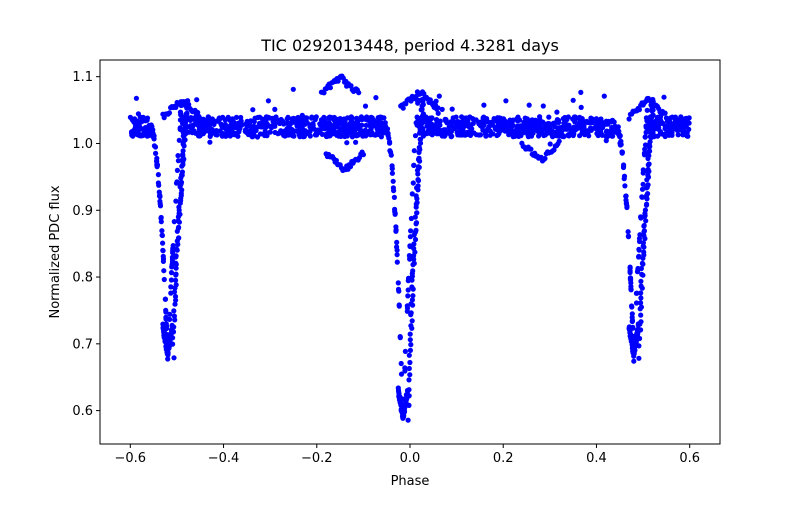 This screenshot has width=800, height=505. I want to click on x-tick-label: 0.6, so click(689, 458).